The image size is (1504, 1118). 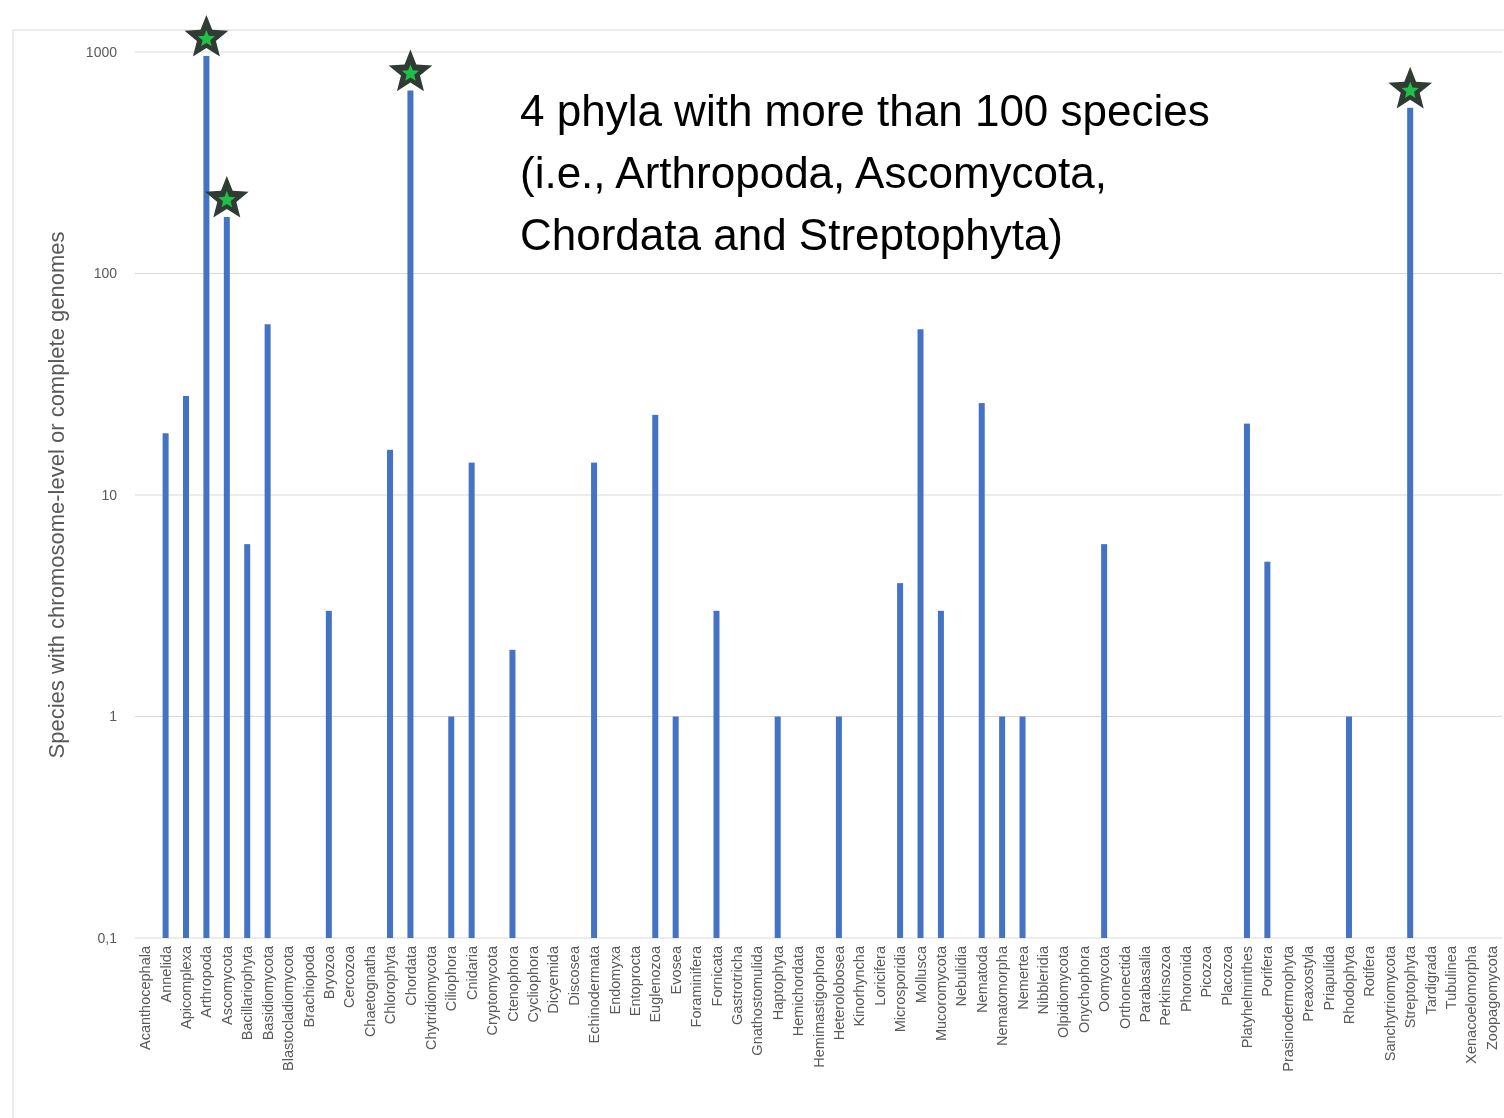 I want to click on x-tick-label: Foraminifera, so click(x=696, y=986).